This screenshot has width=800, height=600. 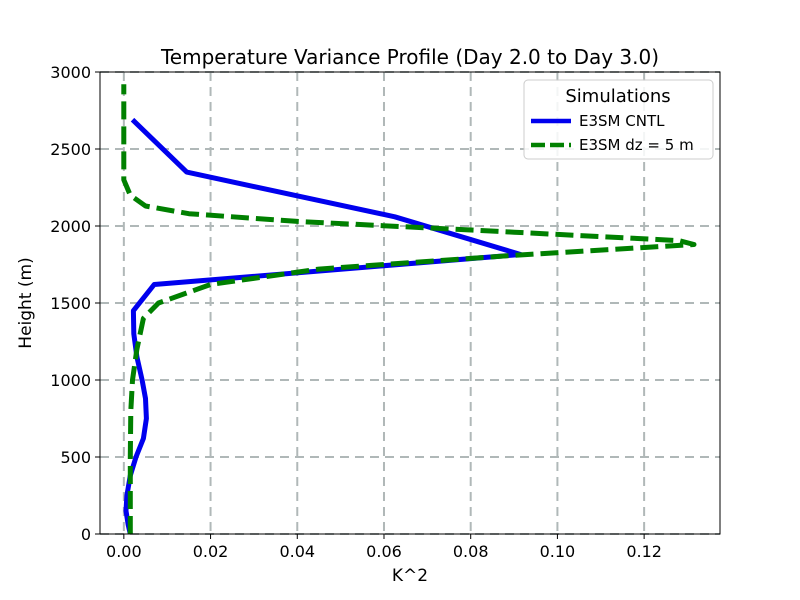 What do you see at coordinates (75, 457) in the screenshot?
I see `y-tick-label: 500` at bounding box center [75, 457].